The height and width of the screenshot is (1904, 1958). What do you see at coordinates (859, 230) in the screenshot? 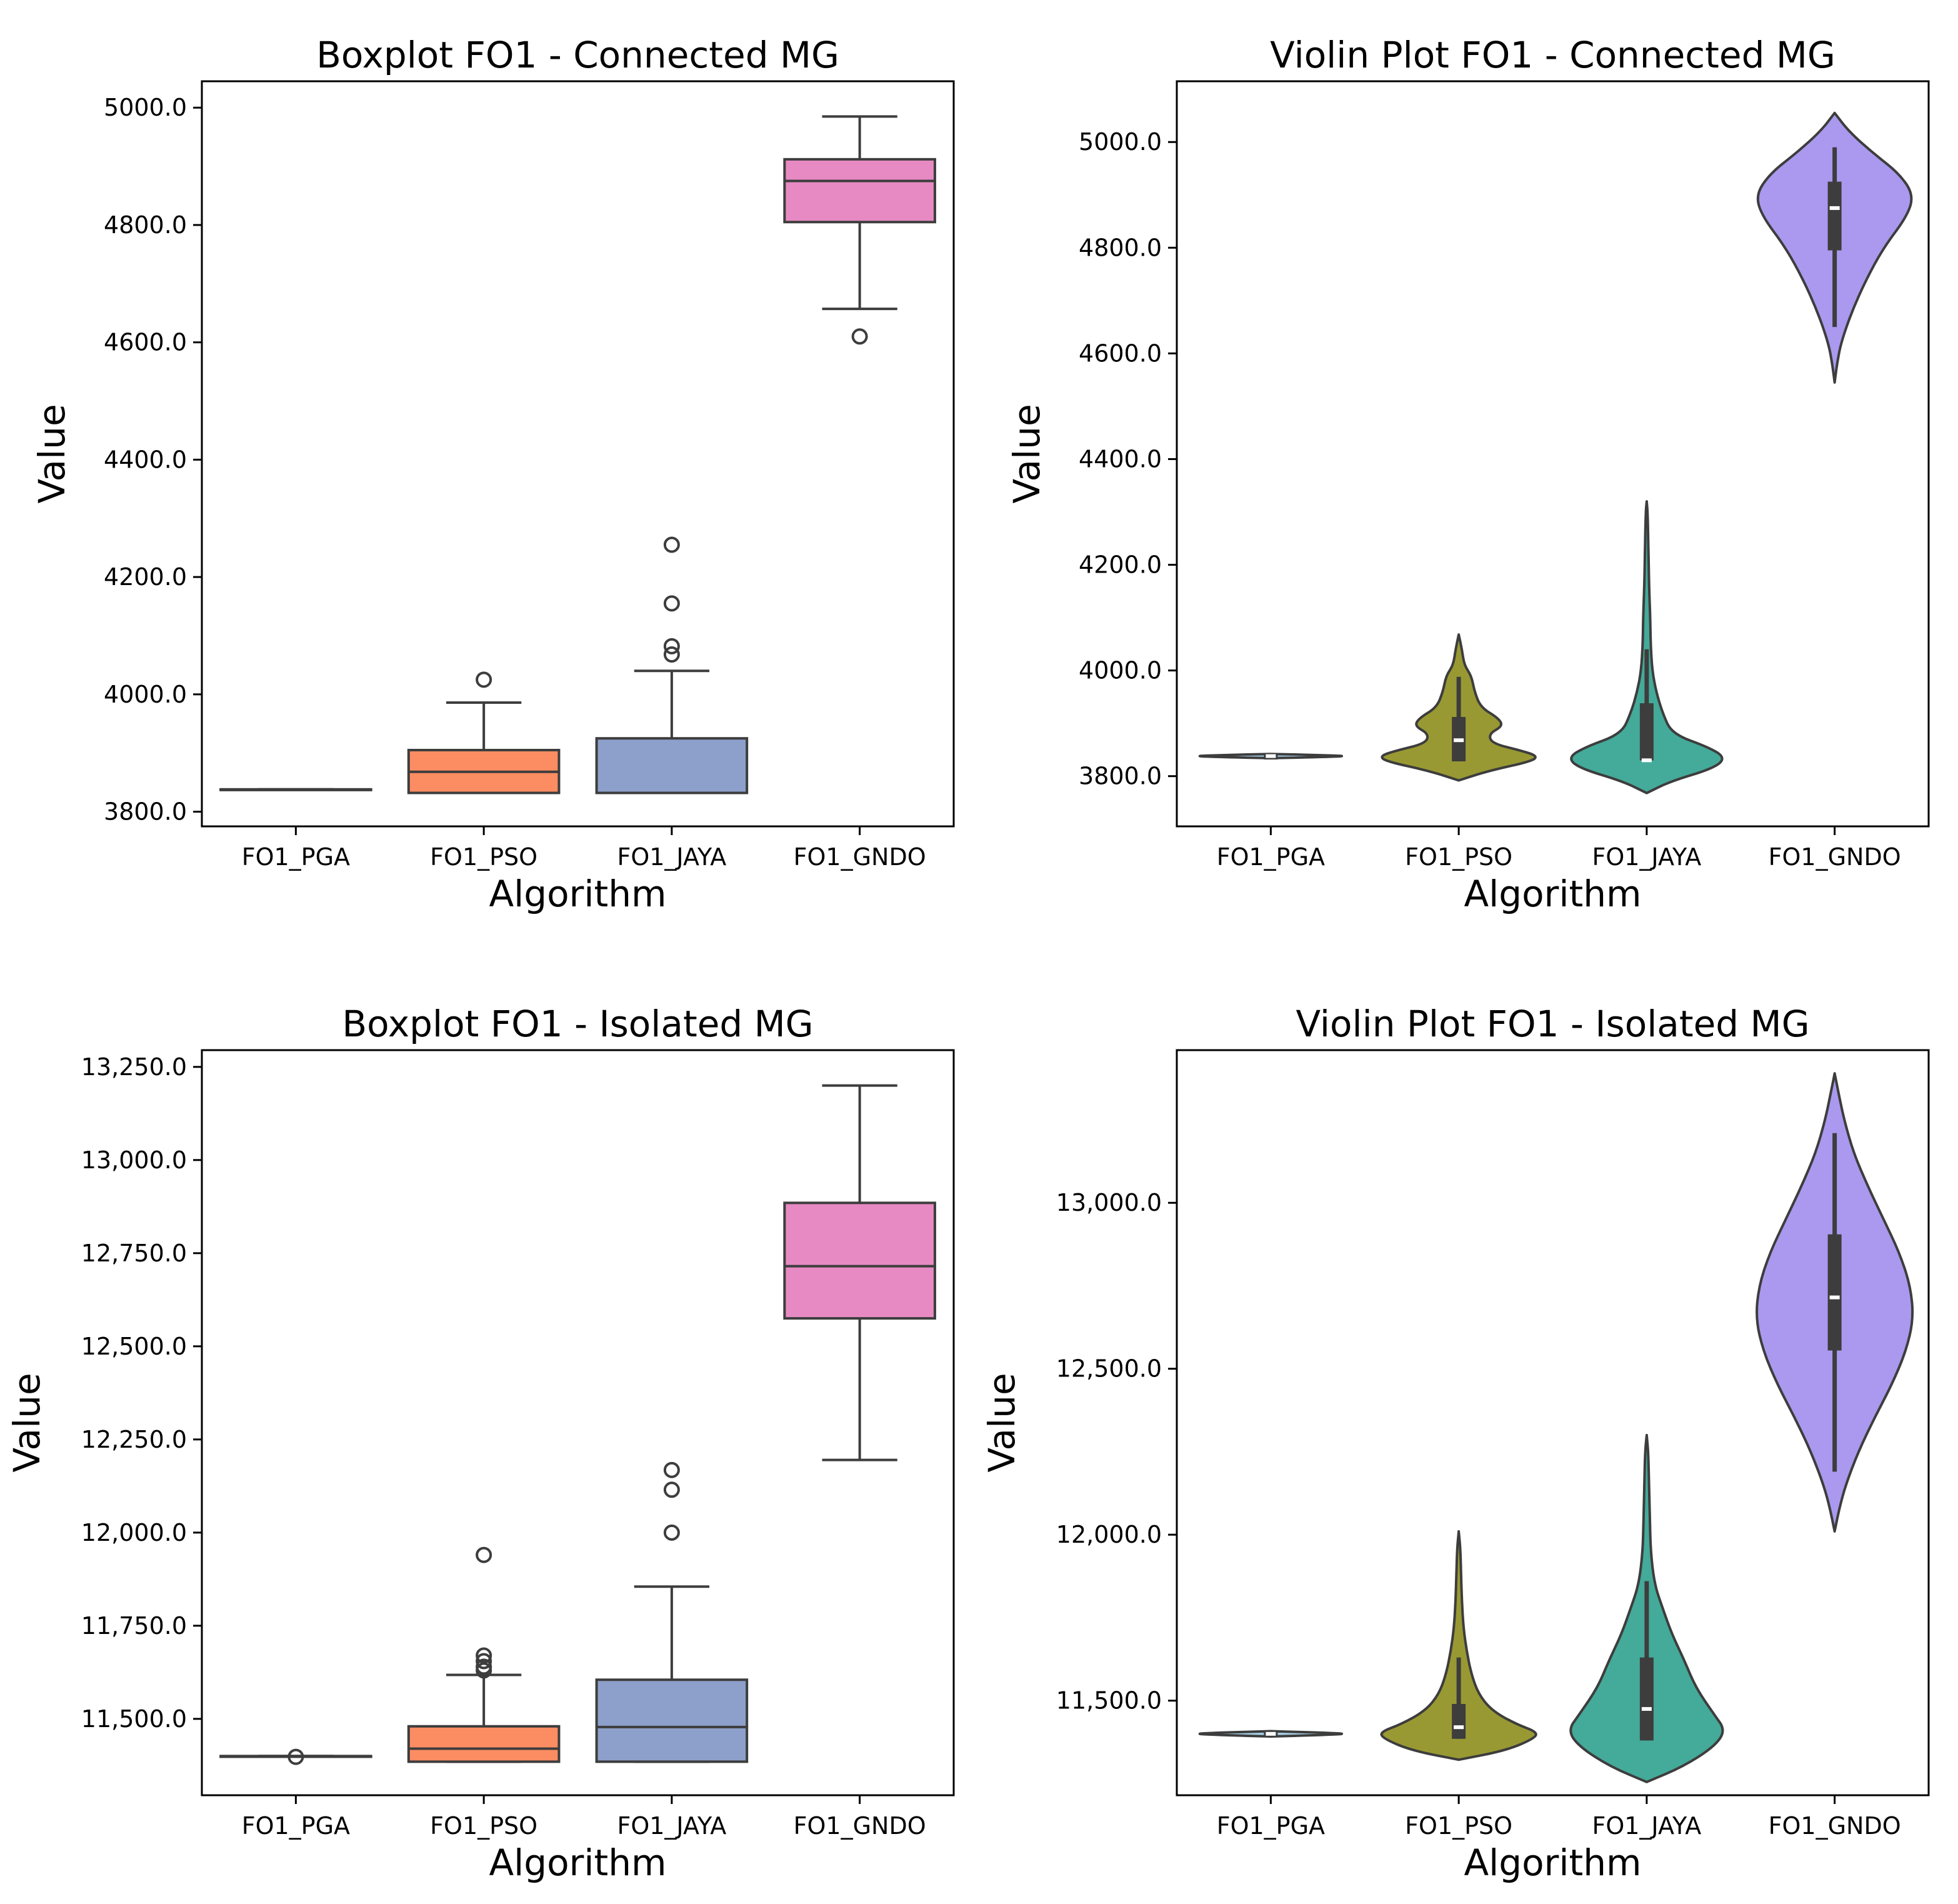
I see `box-fo1-gndo` at bounding box center [859, 230].